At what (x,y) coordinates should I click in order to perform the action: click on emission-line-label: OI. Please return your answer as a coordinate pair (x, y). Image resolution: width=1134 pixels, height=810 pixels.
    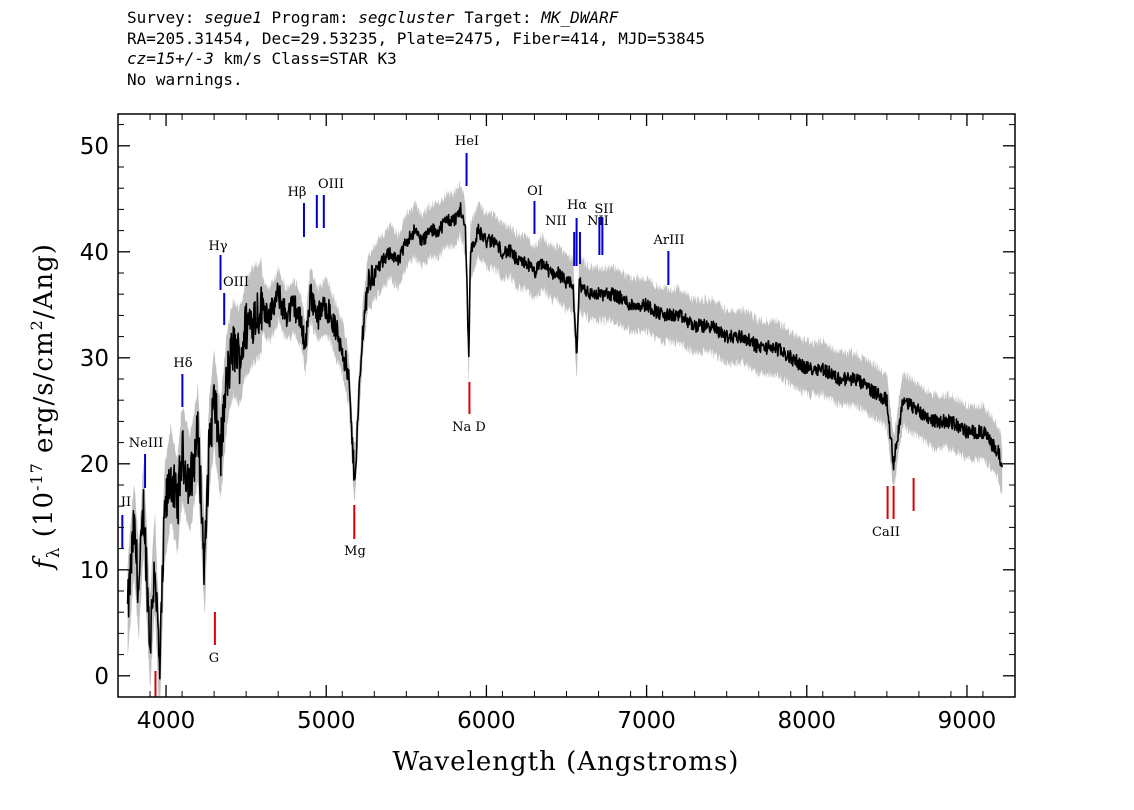
    Looking at the image, I should click on (535, 191).